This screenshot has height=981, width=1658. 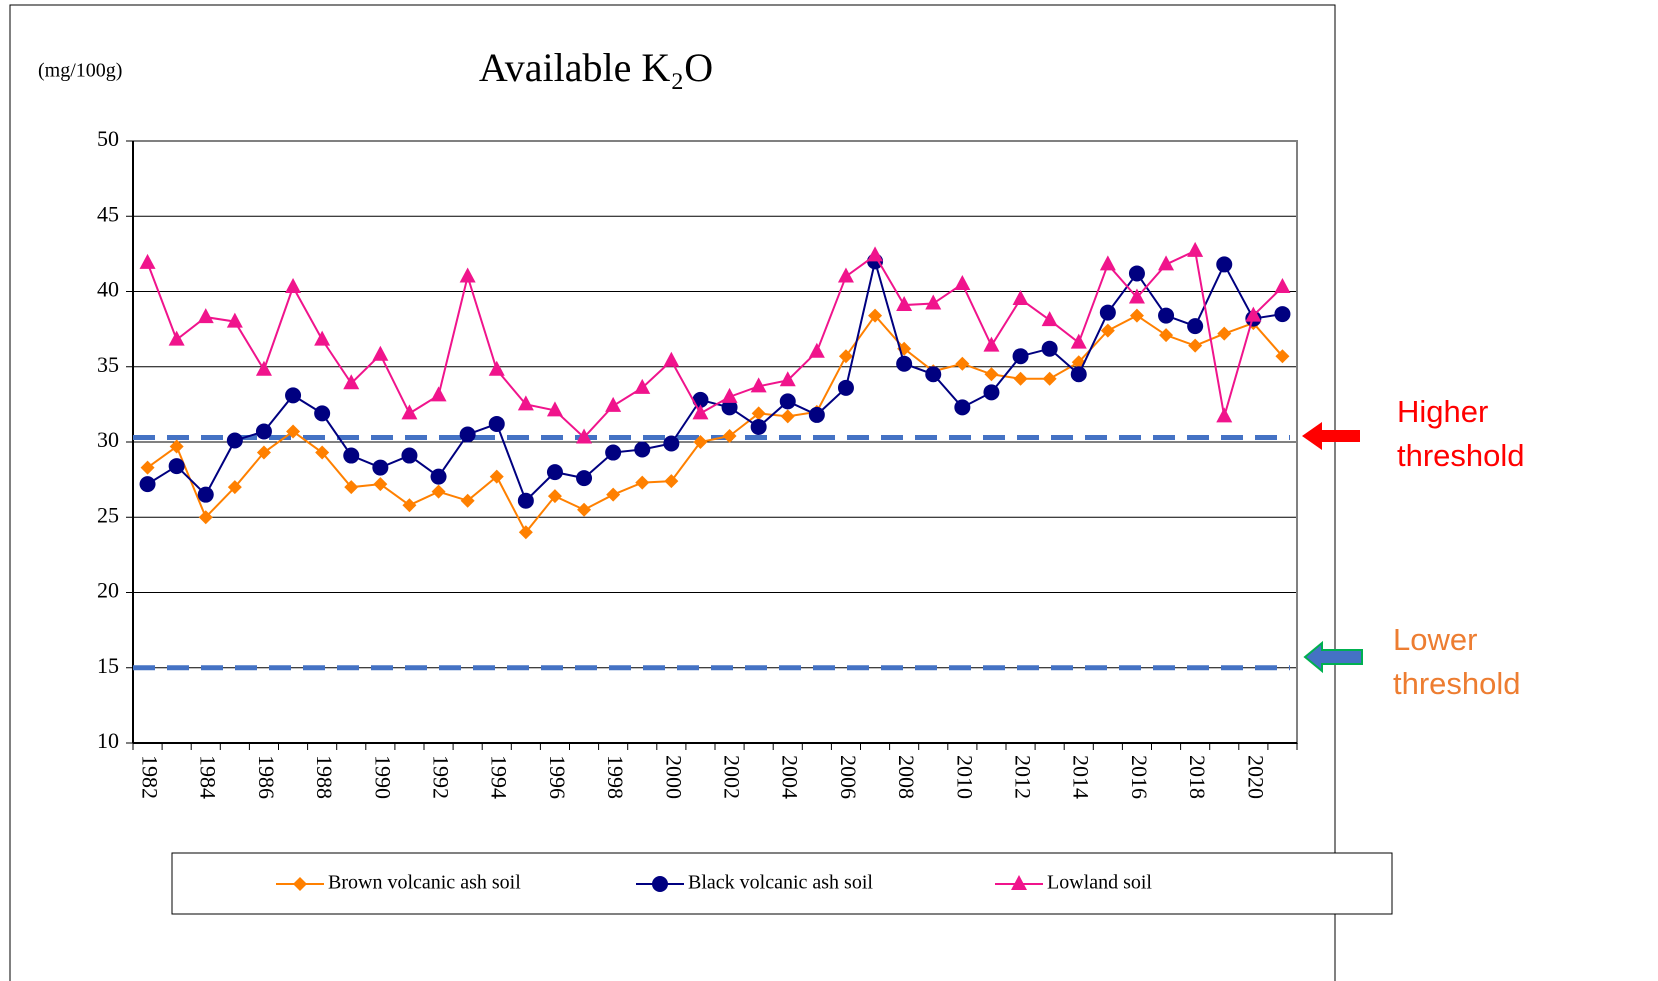 I want to click on x-tick-label: 2016, so click(x=1139, y=777).